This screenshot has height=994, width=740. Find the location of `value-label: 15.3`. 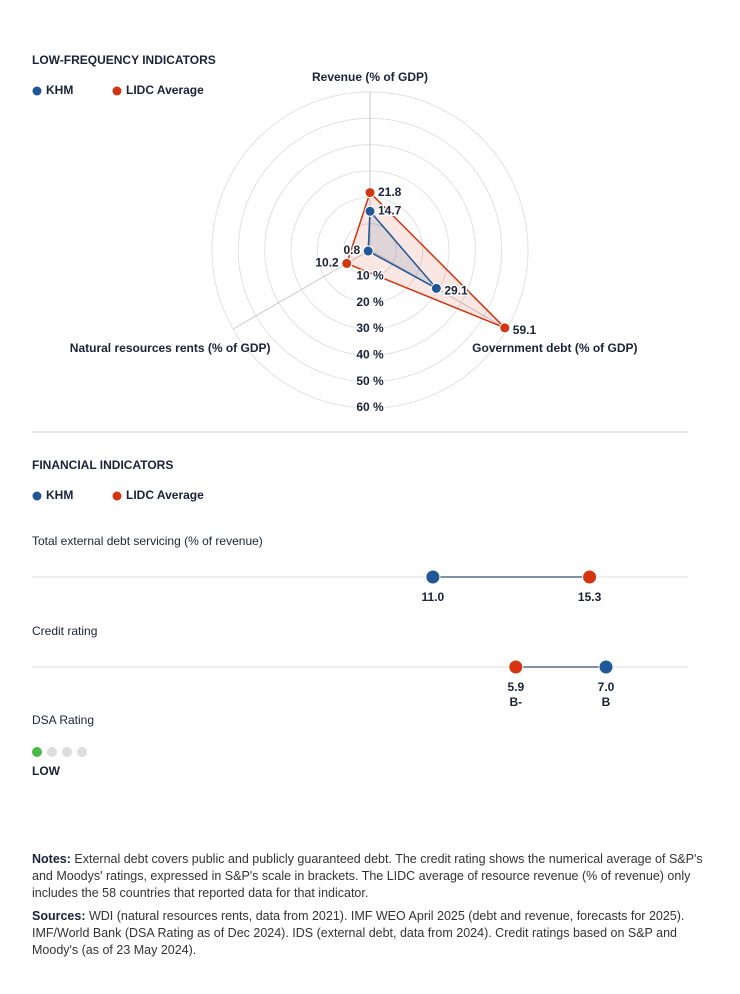

value-label: 15.3 is located at coordinates (590, 597).